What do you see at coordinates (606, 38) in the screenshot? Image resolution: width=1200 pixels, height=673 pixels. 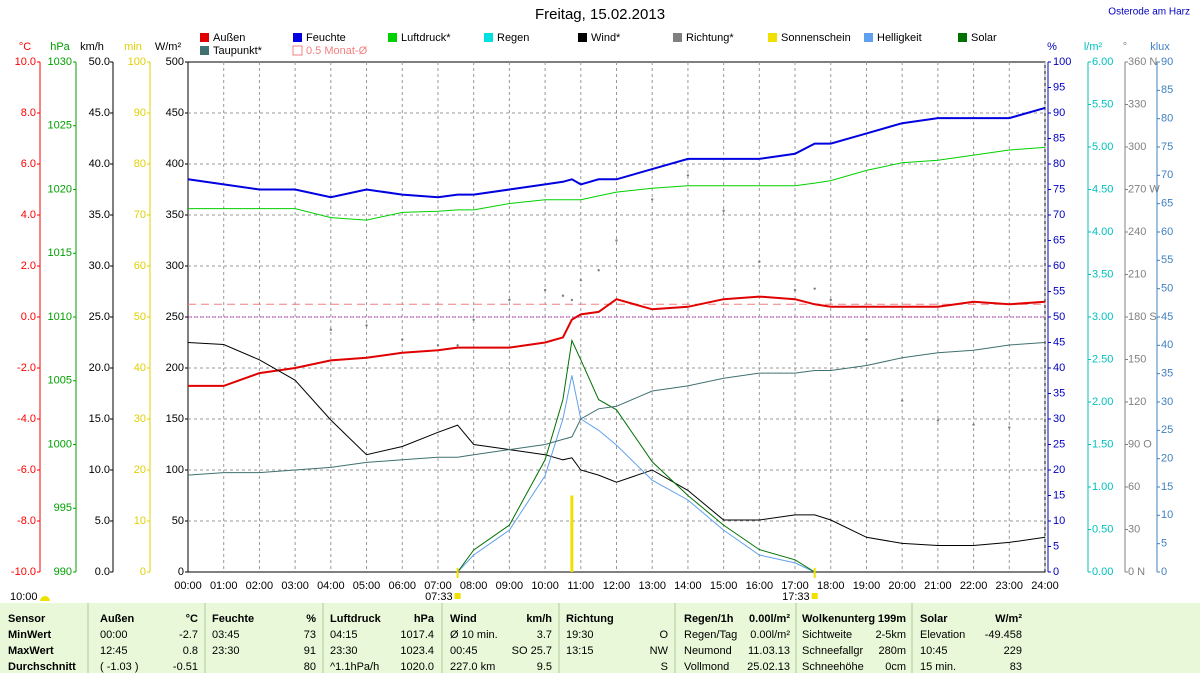 I see `legend-label: Wind*` at bounding box center [606, 38].